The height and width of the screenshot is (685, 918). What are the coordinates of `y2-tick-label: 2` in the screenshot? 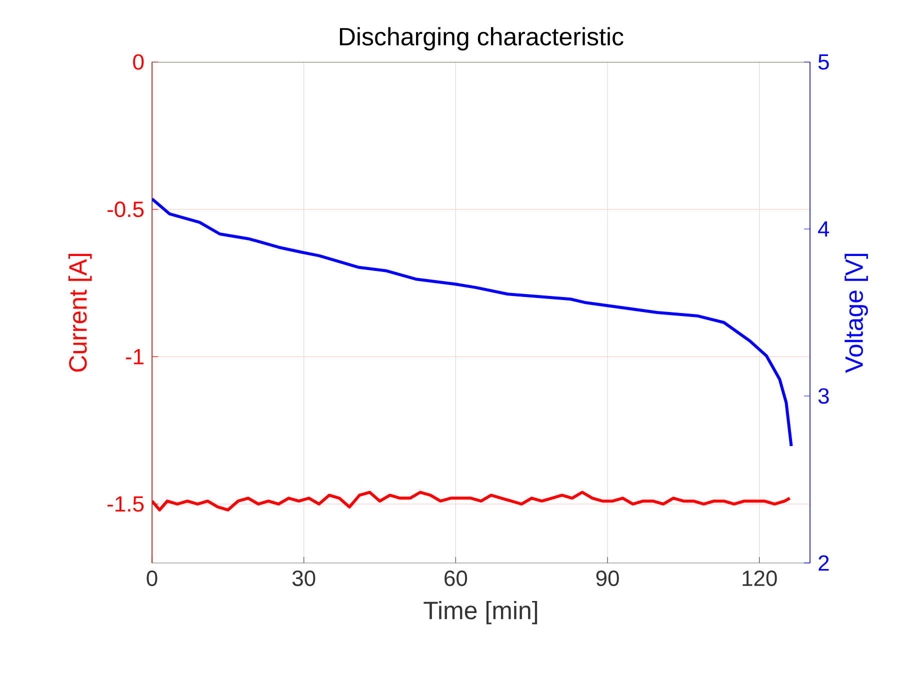 It's located at (823, 563).